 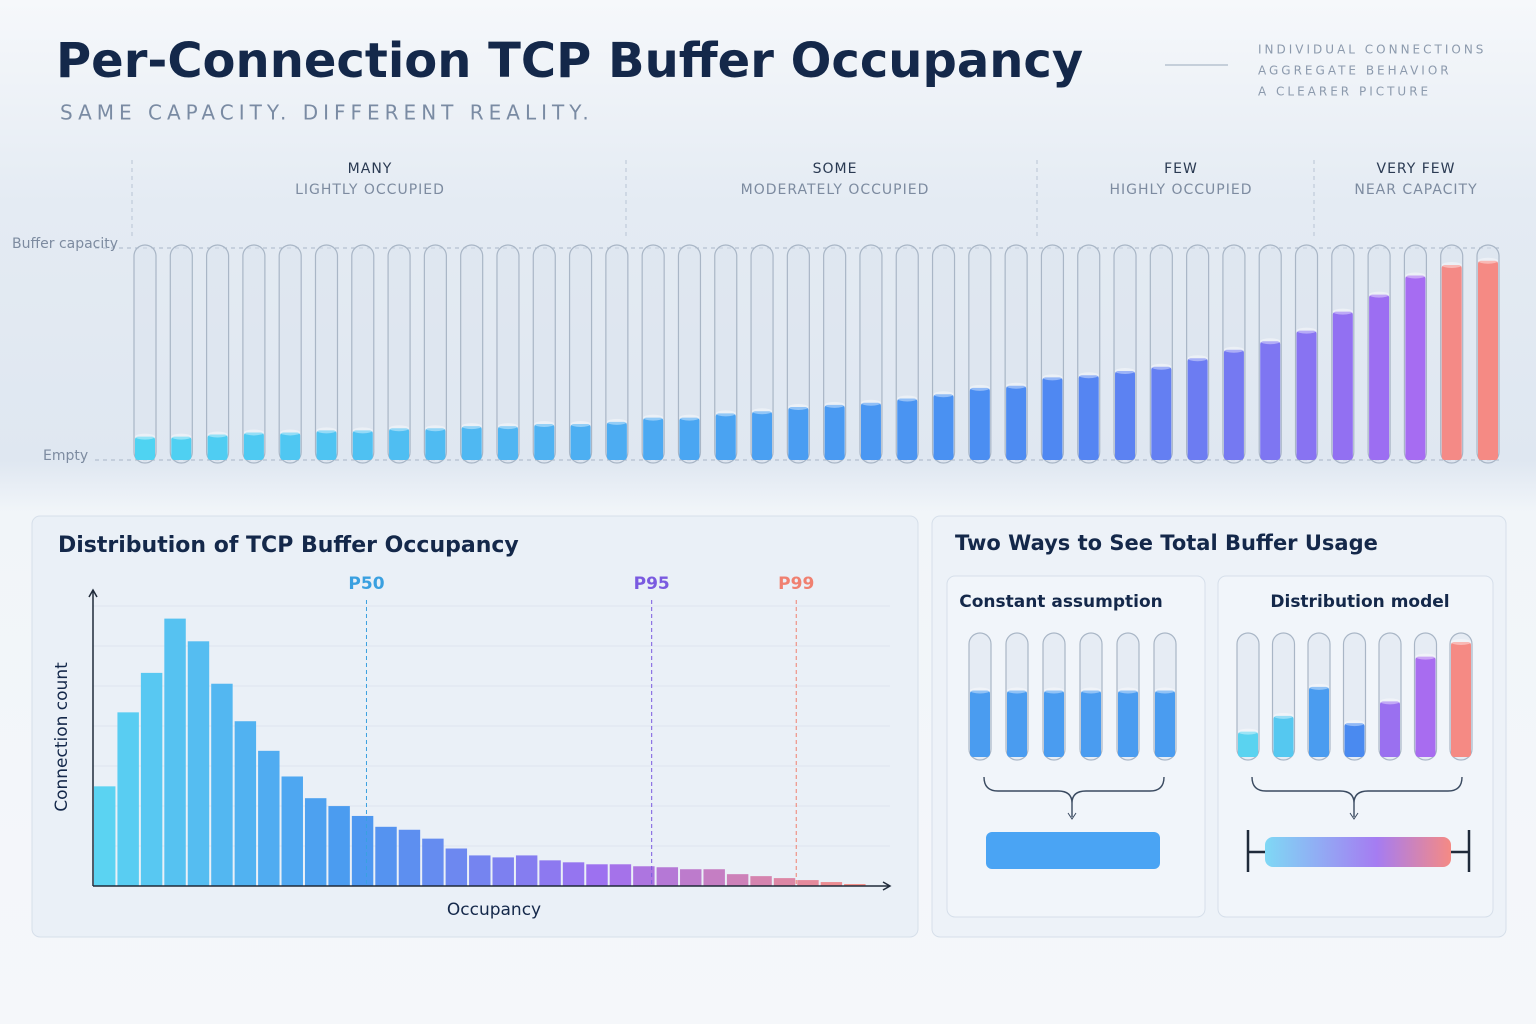 I want to click on note: A CLEARER PICTURE, so click(x=1344, y=92).